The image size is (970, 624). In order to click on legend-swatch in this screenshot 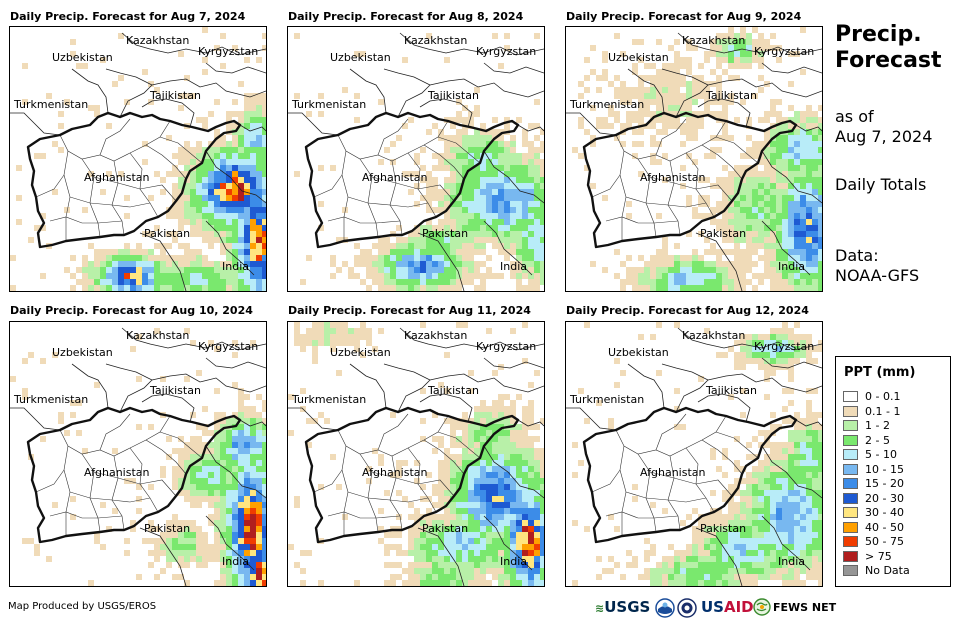, I will do `click(850, 454)`.